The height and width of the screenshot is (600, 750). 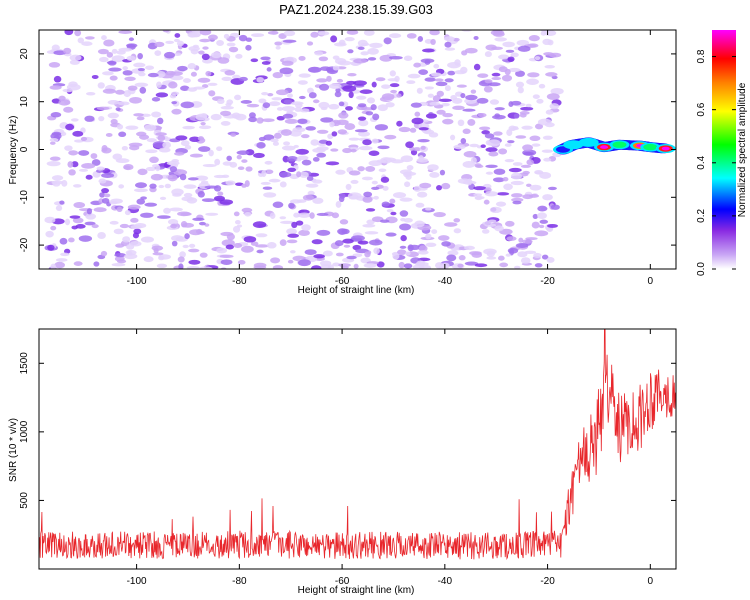 What do you see at coordinates (701, 216) in the screenshot?
I see `colorbar-tick-label: 0.2` at bounding box center [701, 216].